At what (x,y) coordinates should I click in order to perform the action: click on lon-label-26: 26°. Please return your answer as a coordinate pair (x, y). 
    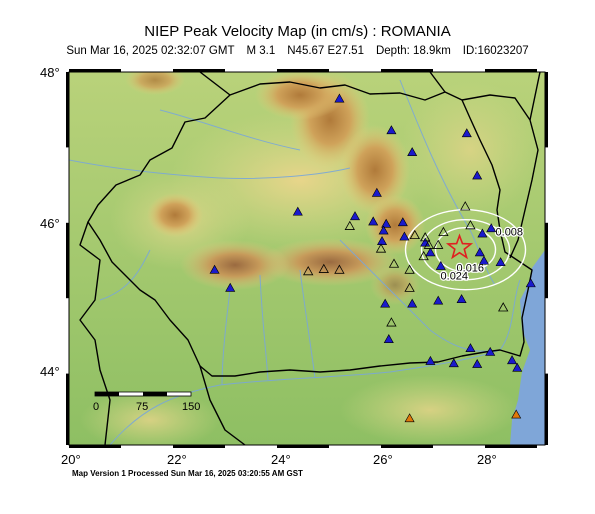
    Looking at the image, I should click on (383, 459).